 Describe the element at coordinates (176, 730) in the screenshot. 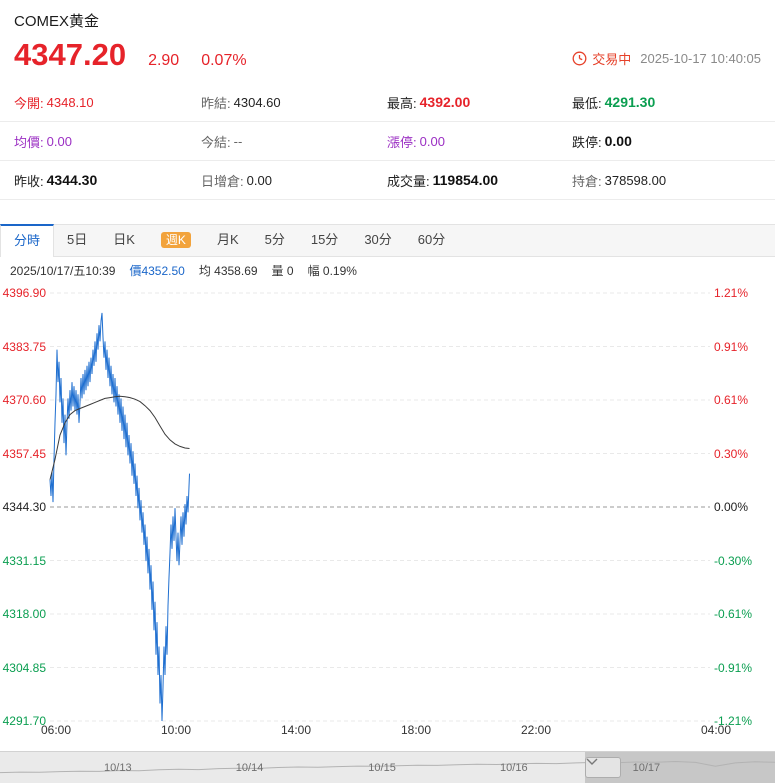

I see `x-axis-label: 10:00` at that location.